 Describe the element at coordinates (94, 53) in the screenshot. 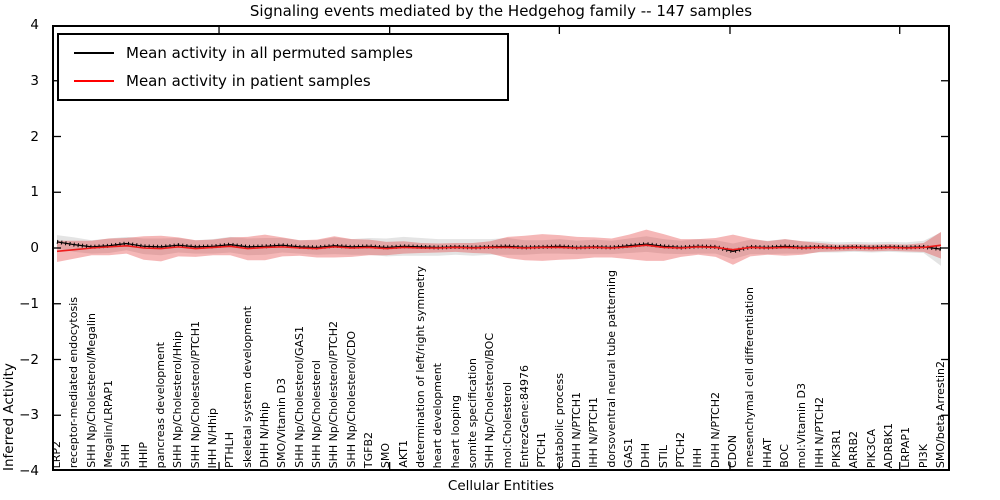

I see `permuted-line-swatch` at that location.